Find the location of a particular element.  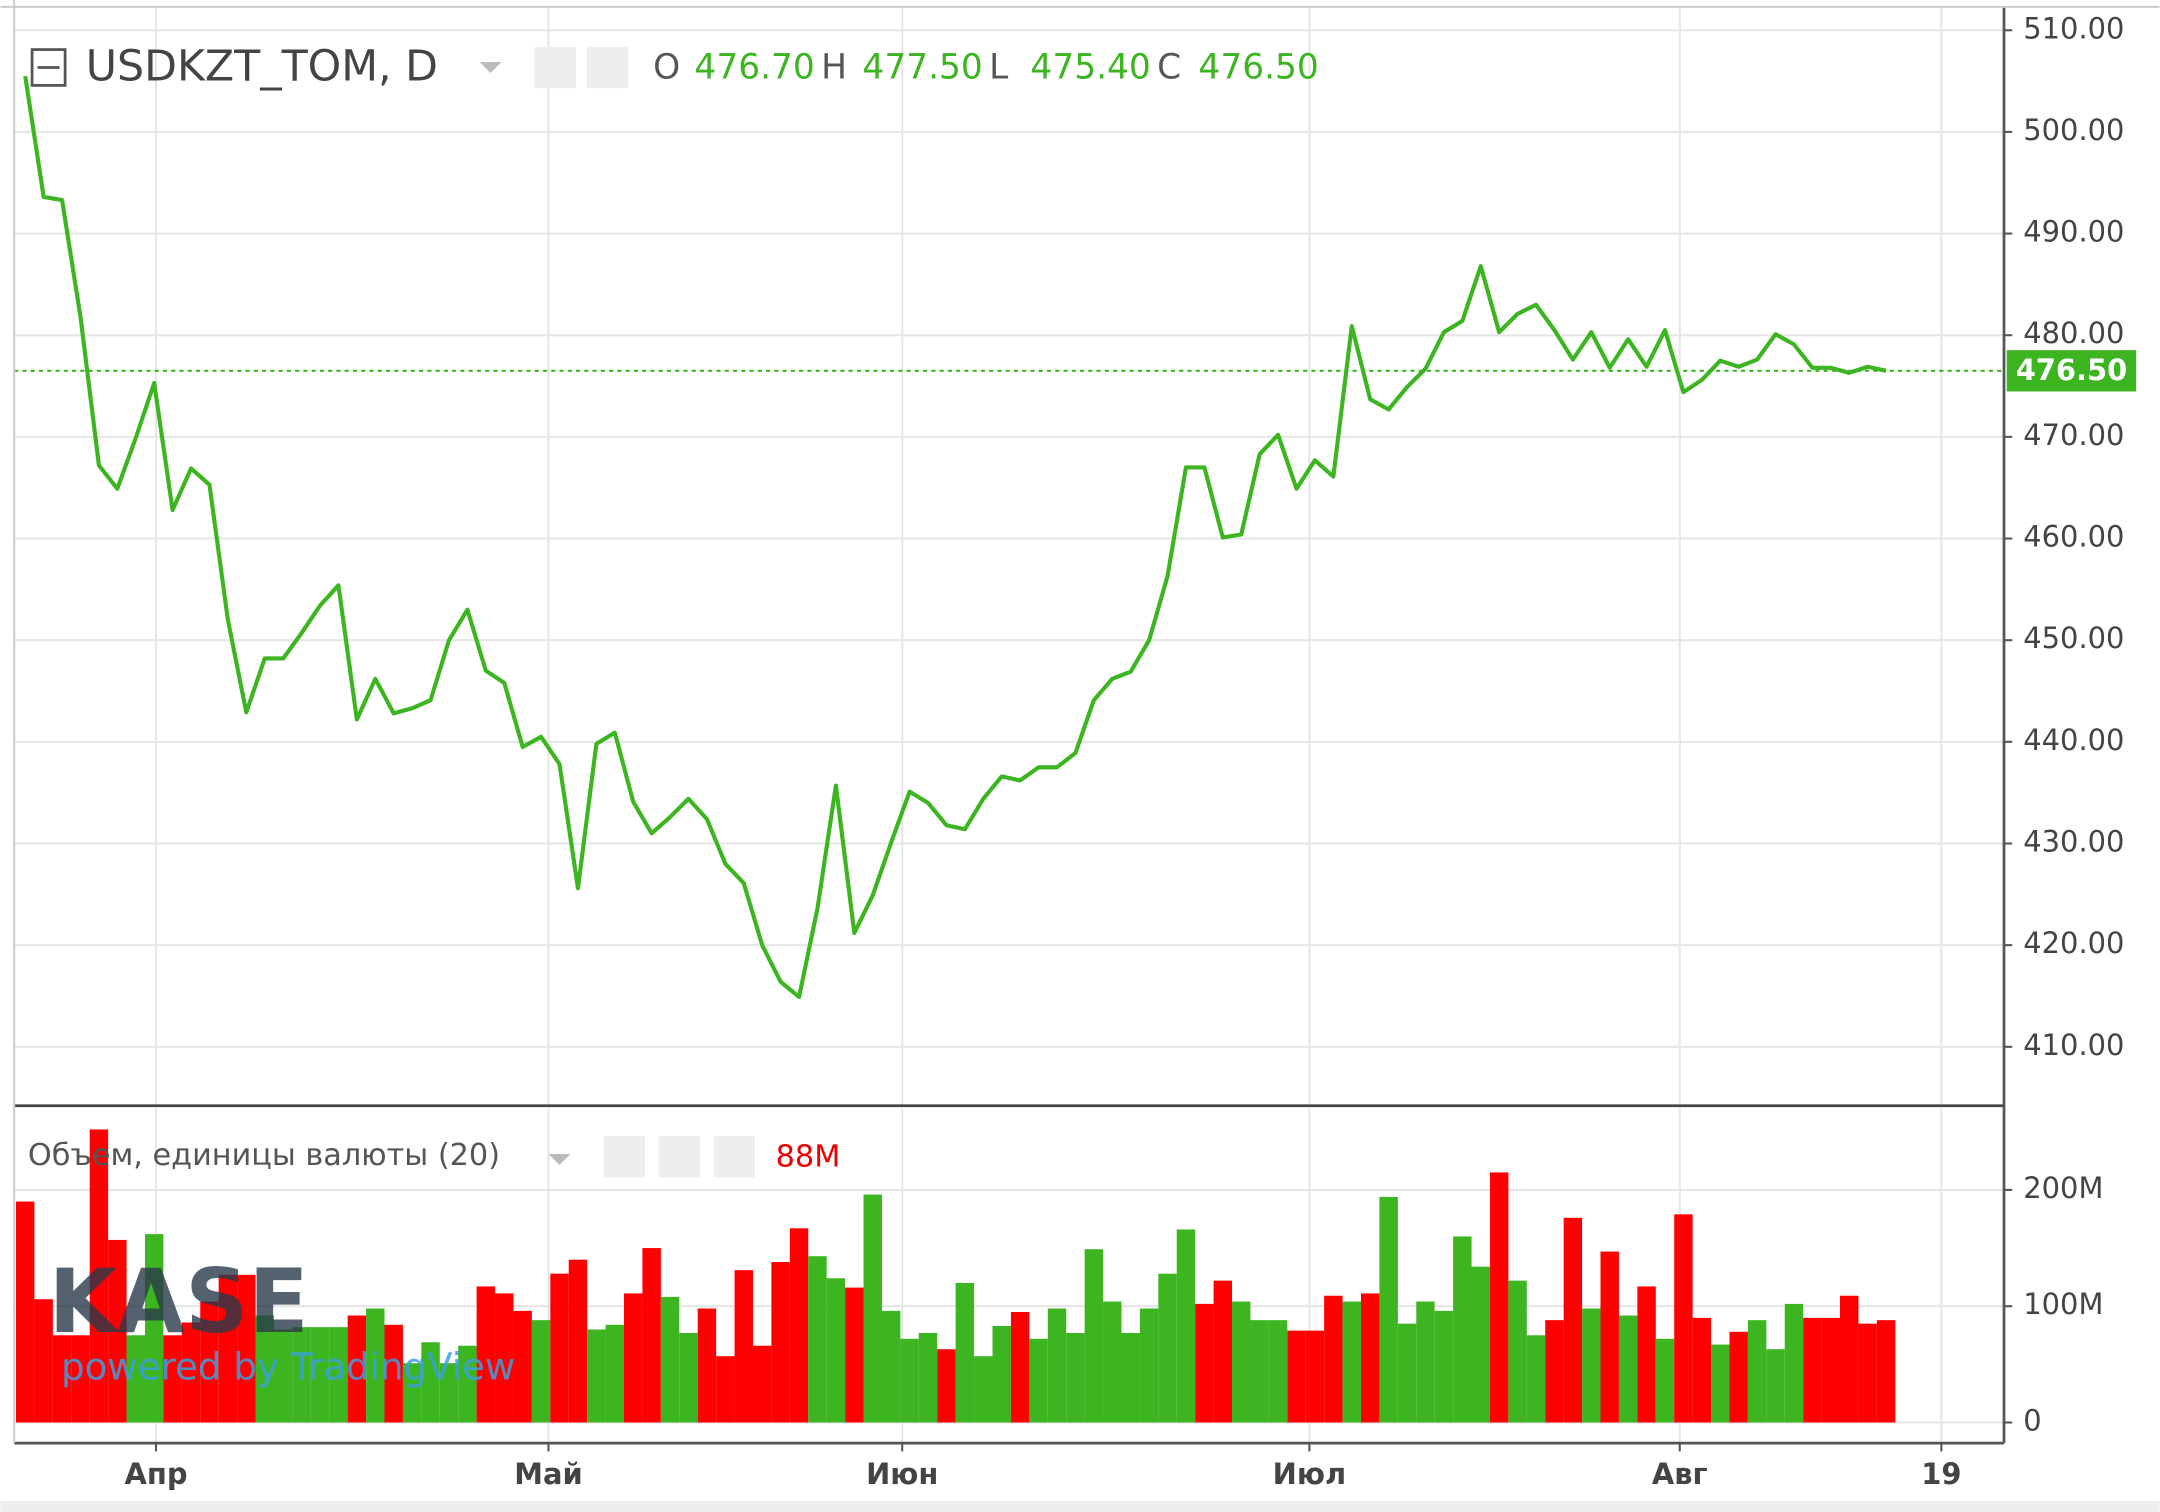

ohlc-value: 477.50 is located at coordinates (922, 67).